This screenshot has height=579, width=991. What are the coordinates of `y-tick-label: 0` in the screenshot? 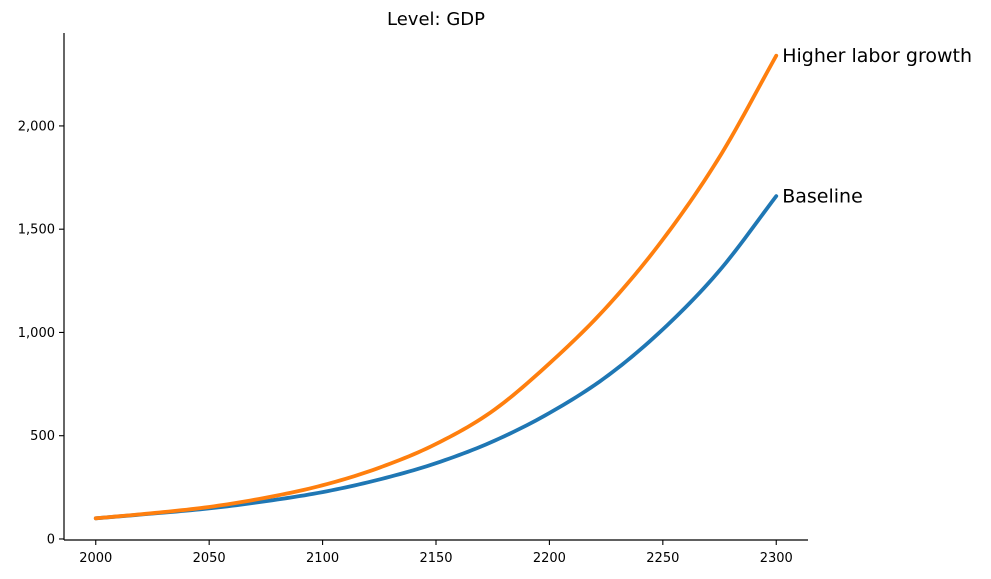 It's located at (51, 539).